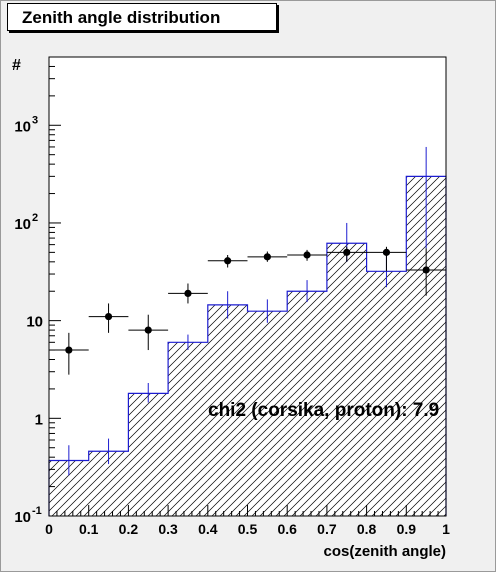  I want to click on y-tick-label: 1, so click(39, 419).